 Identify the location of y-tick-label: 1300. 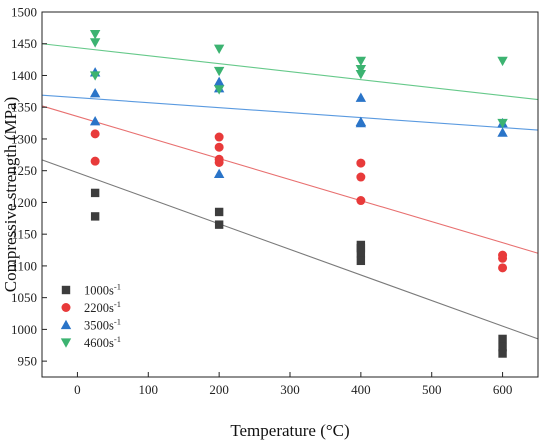
(24, 138).